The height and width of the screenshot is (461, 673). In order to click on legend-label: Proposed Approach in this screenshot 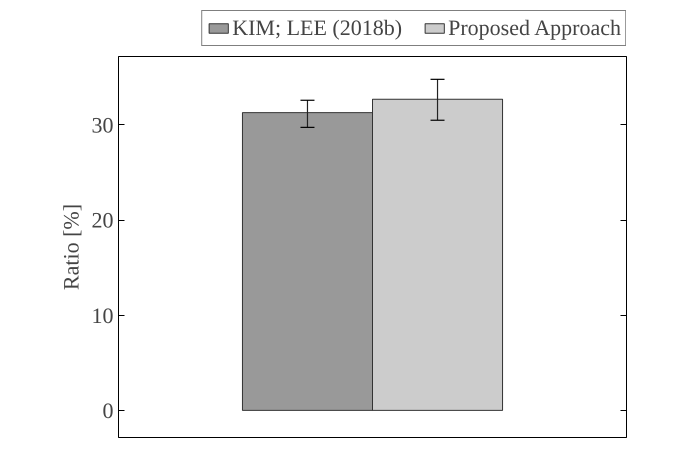, I will do `click(534, 28)`.